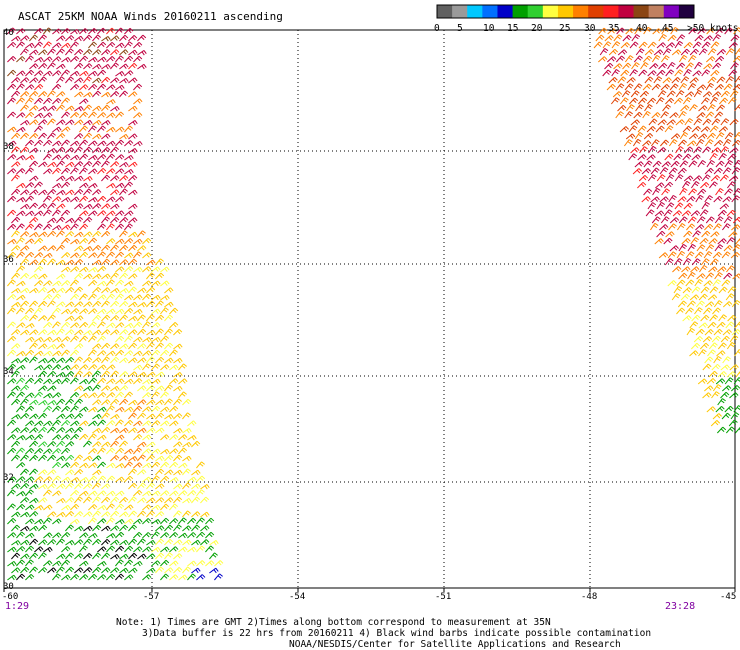 This screenshot has width=740, height=650. What do you see at coordinates (550, 11) in the screenshot?
I see `legend-swatch` at bounding box center [550, 11].